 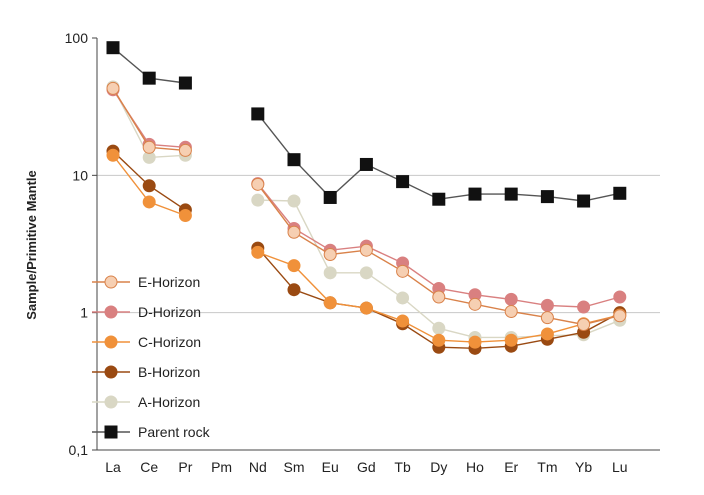 I want to click on legend-item-e-horizon: E-Horizon, so click(x=146, y=282).